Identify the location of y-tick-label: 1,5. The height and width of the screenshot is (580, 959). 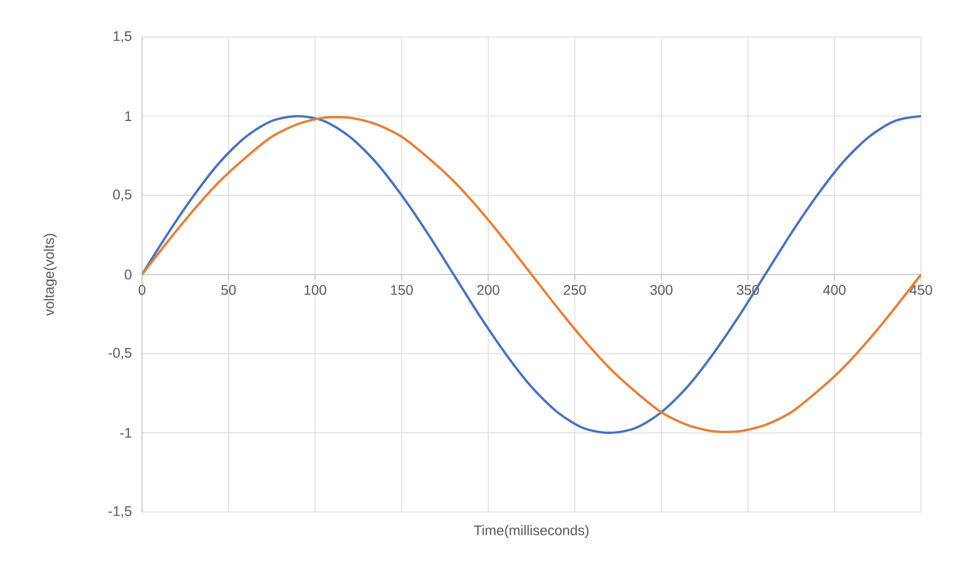
(123, 37).